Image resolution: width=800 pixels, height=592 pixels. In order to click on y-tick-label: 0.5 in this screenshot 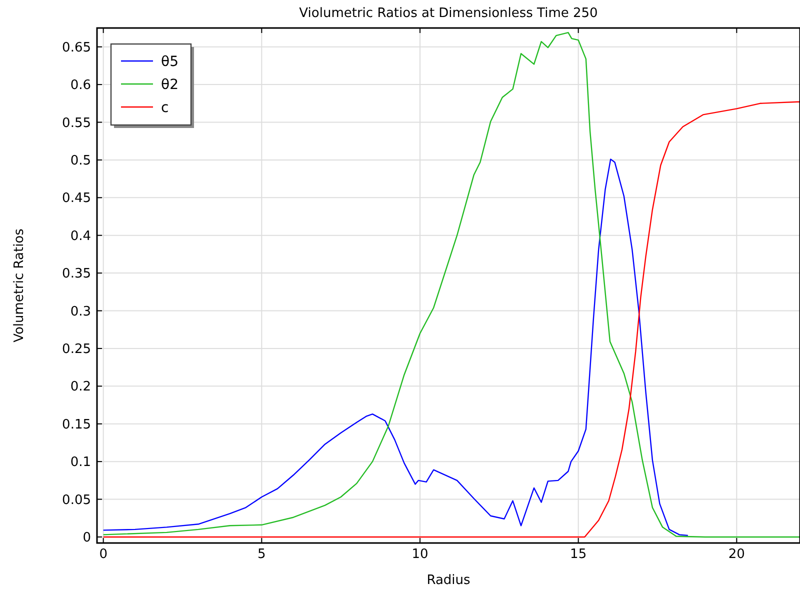, I will do `click(80, 160)`.